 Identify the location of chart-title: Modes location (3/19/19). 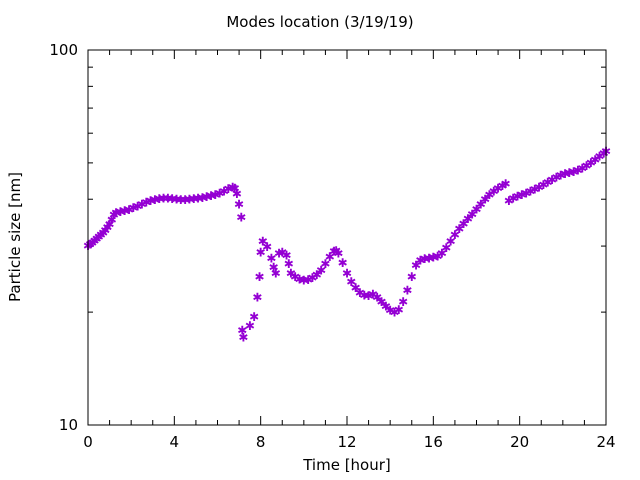
(320, 22).